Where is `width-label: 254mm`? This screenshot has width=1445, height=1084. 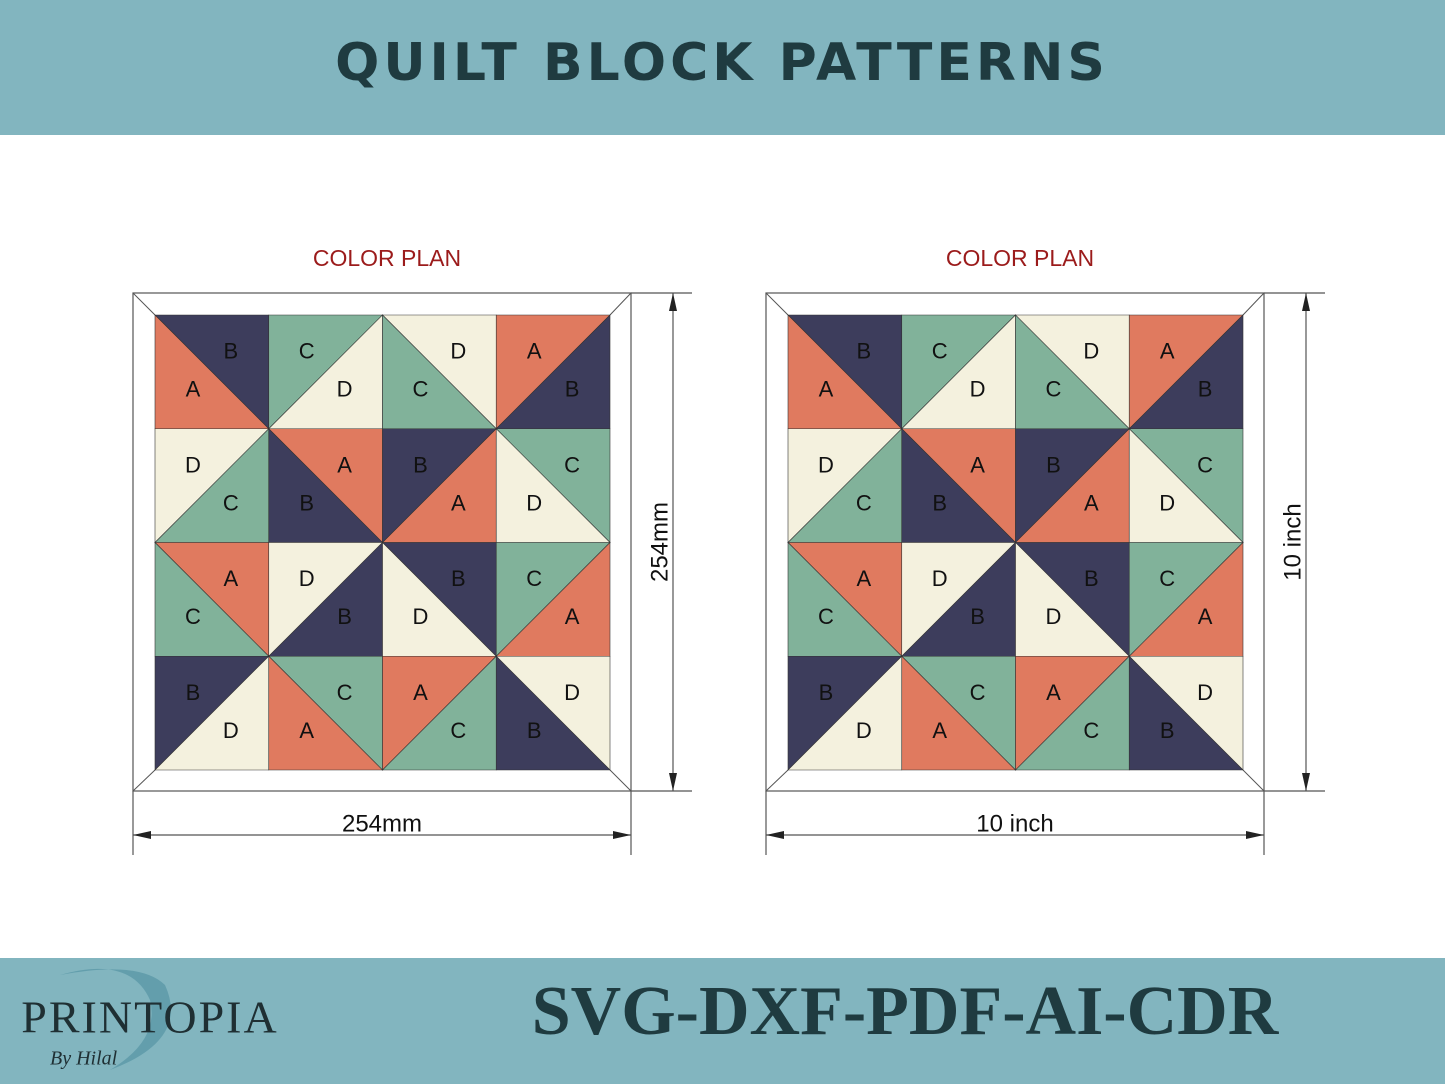 width-label: 254mm is located at coordinates (382, 823).